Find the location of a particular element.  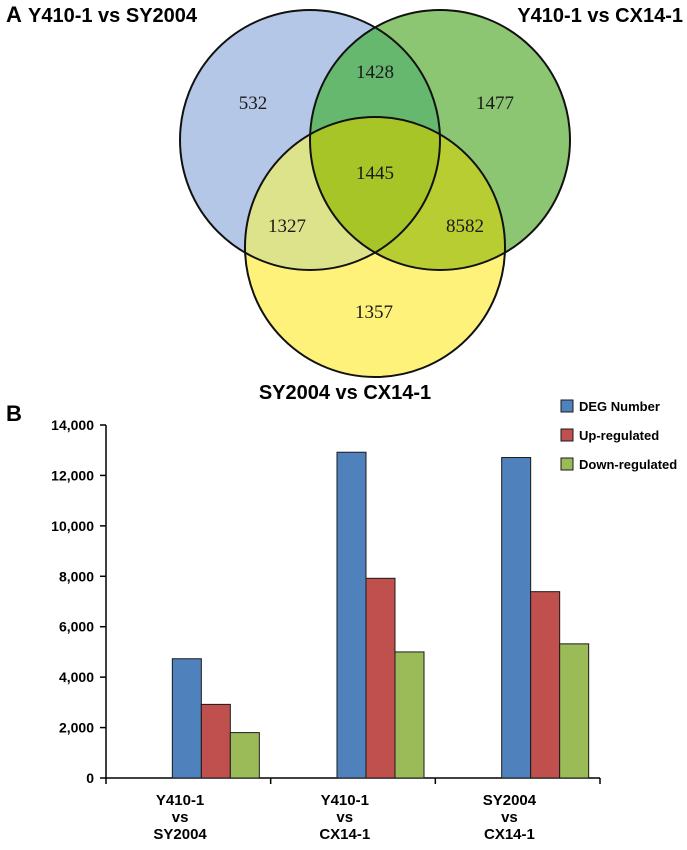

venn-region-2-only: 1477 is located at coordinates (495, 103).